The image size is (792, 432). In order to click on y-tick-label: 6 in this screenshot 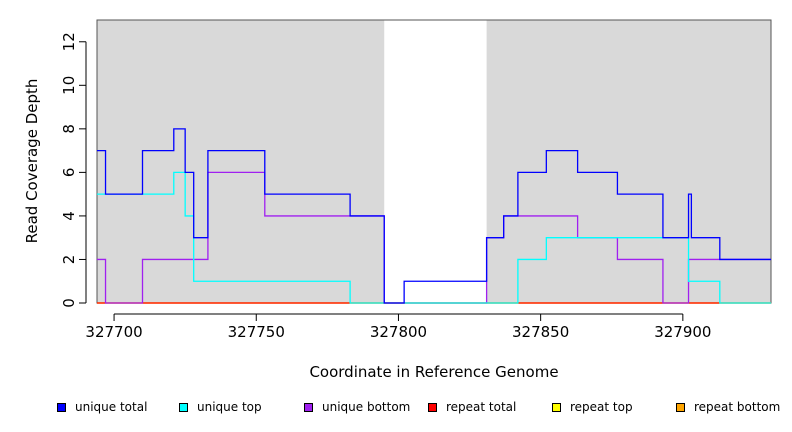, I will do `click(69, 173)`.